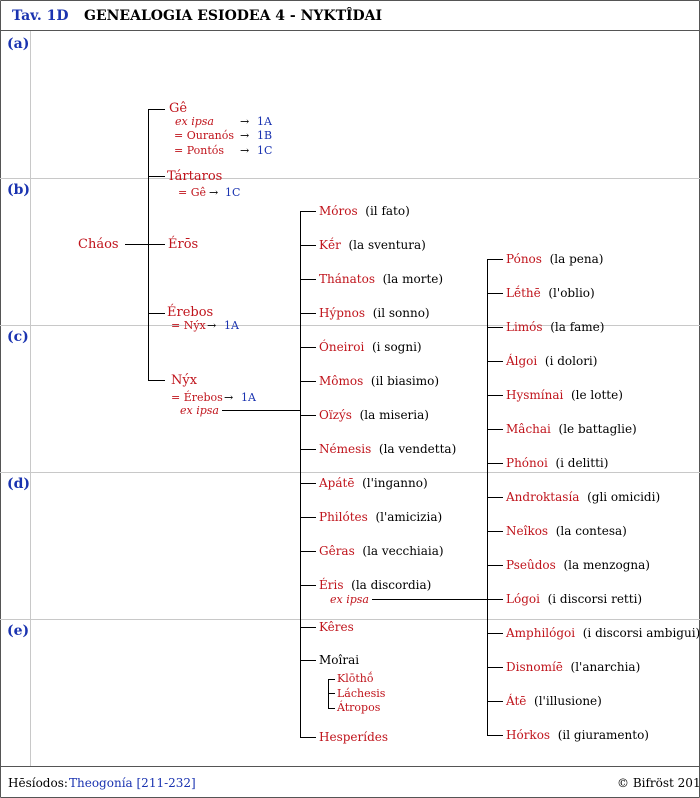 This screenshot has width=700, height=798. Describe the element at coordinates (574, 599) in the screenshot. I see `eris-child: Lógoi (i discorsi retti)` at that location.